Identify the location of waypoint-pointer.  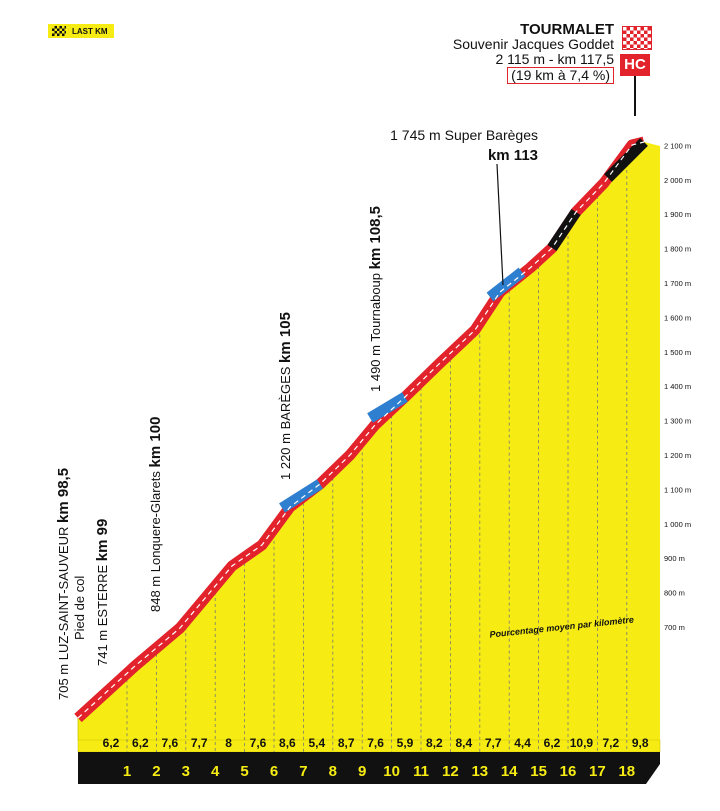
(500, 224).